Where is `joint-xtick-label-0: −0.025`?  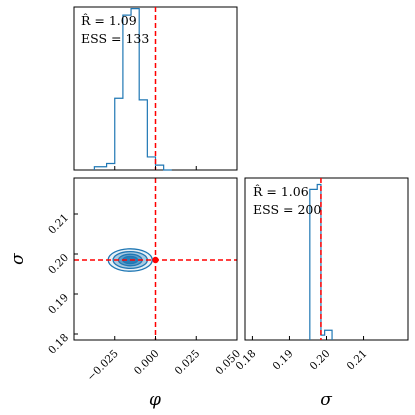 joint-xtick-label-0: −0.025 is located at coordinates (103, 366).